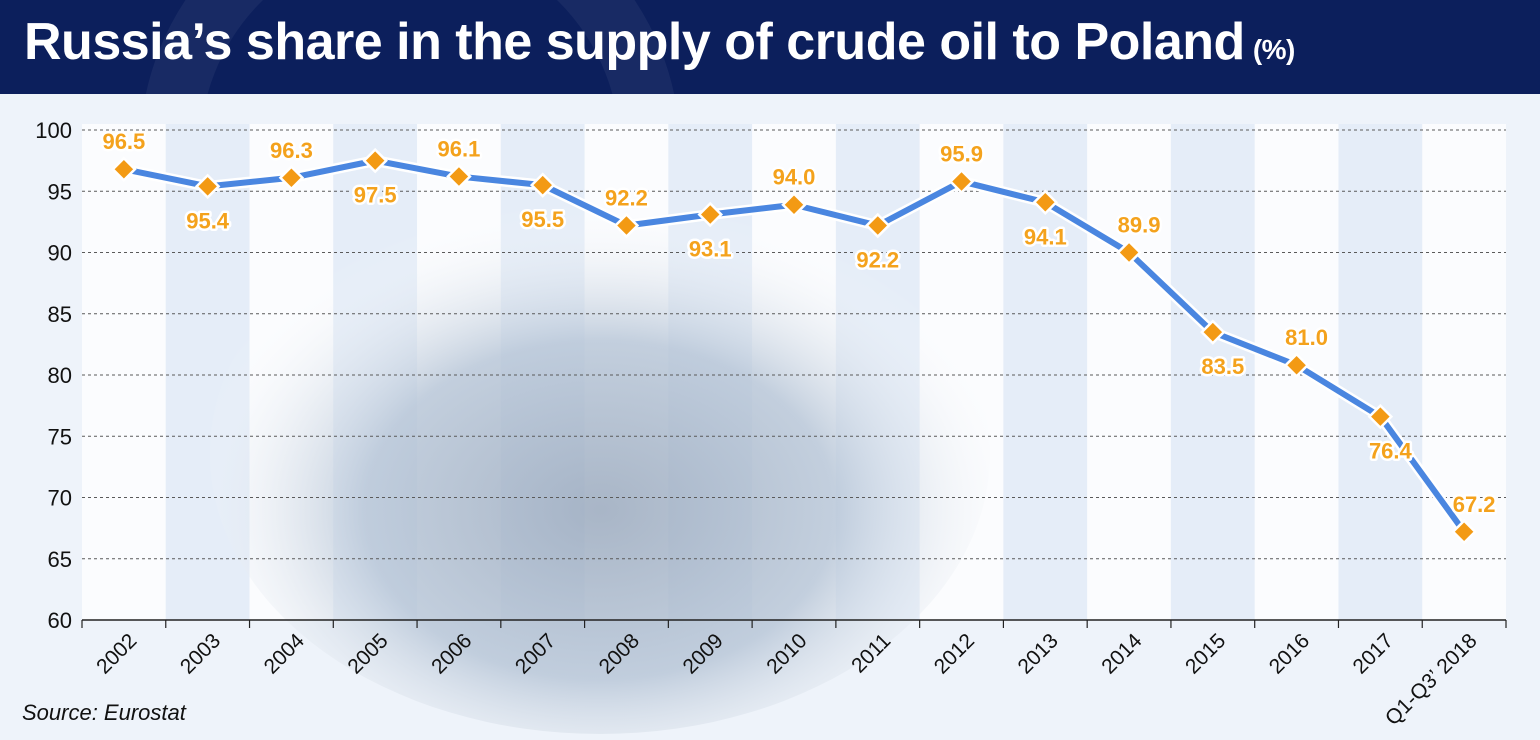  What do you see at coordinates (53, 130) in the screenshot?
I see `y-tick-label: 100` at bounding box center [53, 130].